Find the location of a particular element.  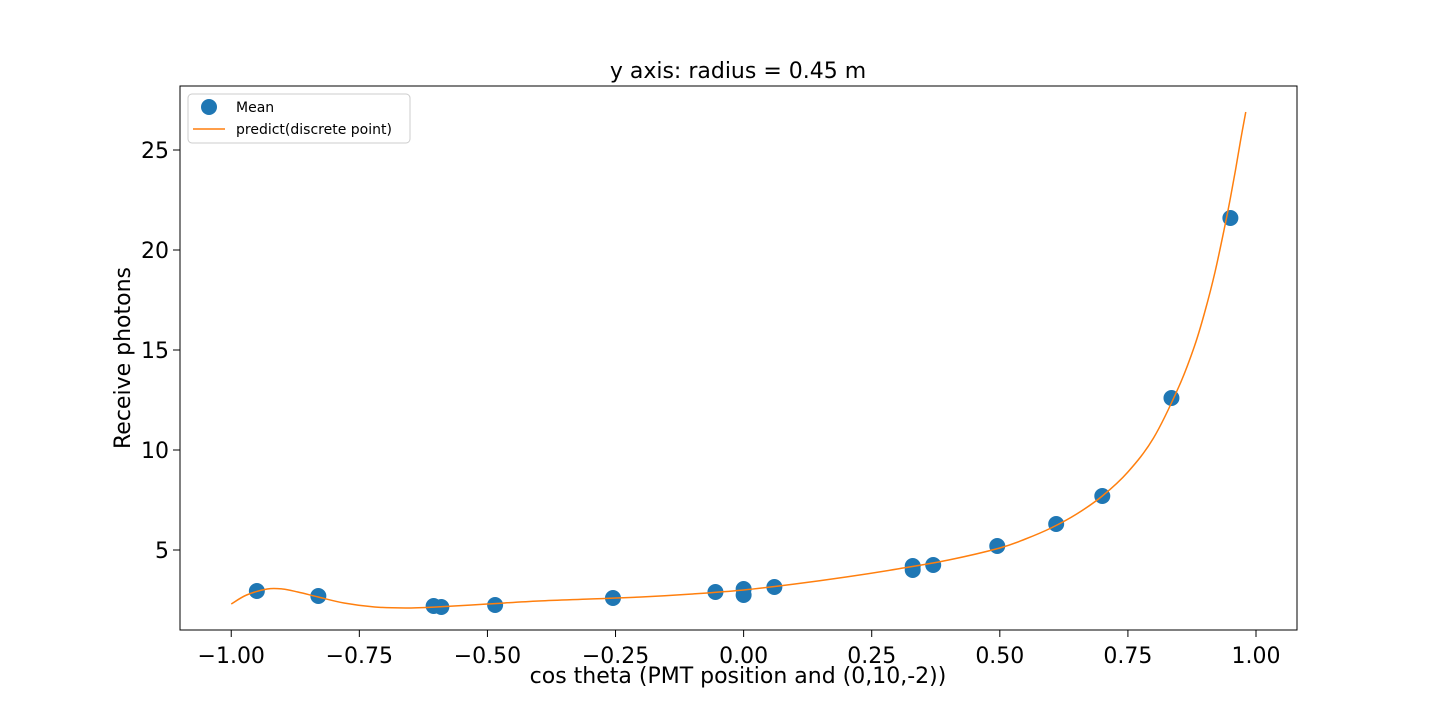

legend-label-mean: Mean is located at coordinates (255, 108).